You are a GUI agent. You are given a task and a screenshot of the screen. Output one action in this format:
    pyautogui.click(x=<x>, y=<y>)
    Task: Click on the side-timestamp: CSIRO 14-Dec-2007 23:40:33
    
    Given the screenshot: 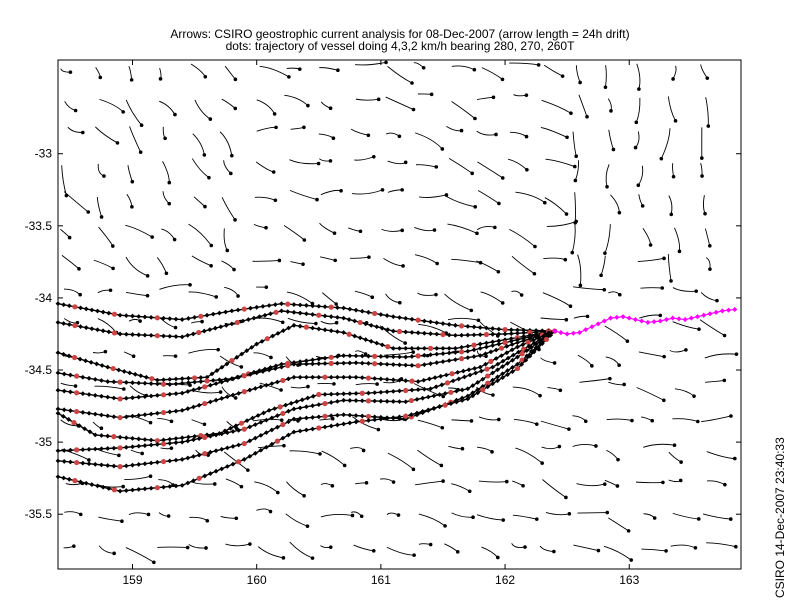 What is the action you would take?
    pyautogui.click(x=780, y=517)
    